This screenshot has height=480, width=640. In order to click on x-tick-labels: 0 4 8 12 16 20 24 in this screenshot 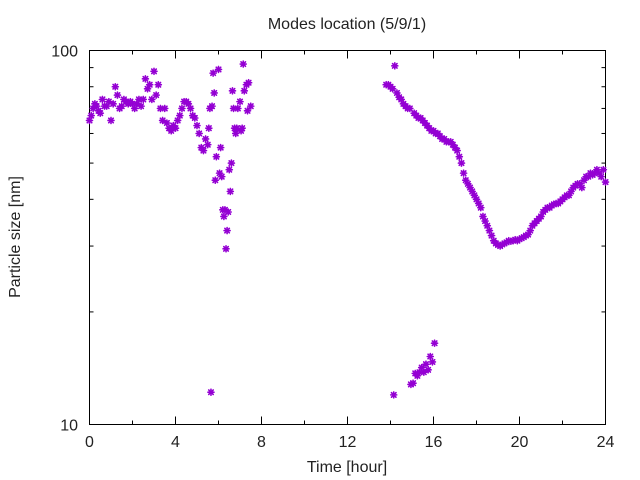, I will do `click(349, 442)`.